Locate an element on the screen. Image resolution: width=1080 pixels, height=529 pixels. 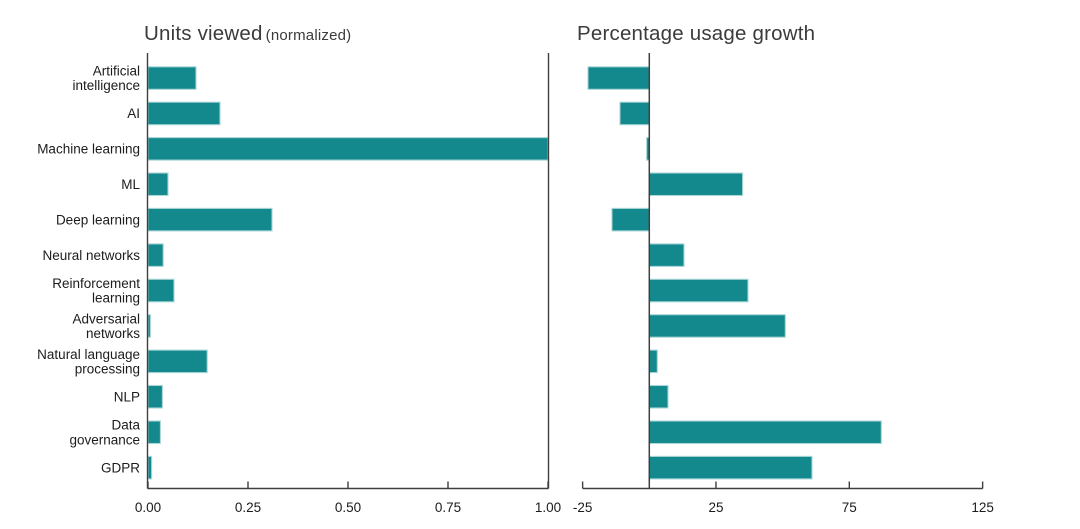
category-label-deep-learning: Deep learning is located at coordinates (98, 220).